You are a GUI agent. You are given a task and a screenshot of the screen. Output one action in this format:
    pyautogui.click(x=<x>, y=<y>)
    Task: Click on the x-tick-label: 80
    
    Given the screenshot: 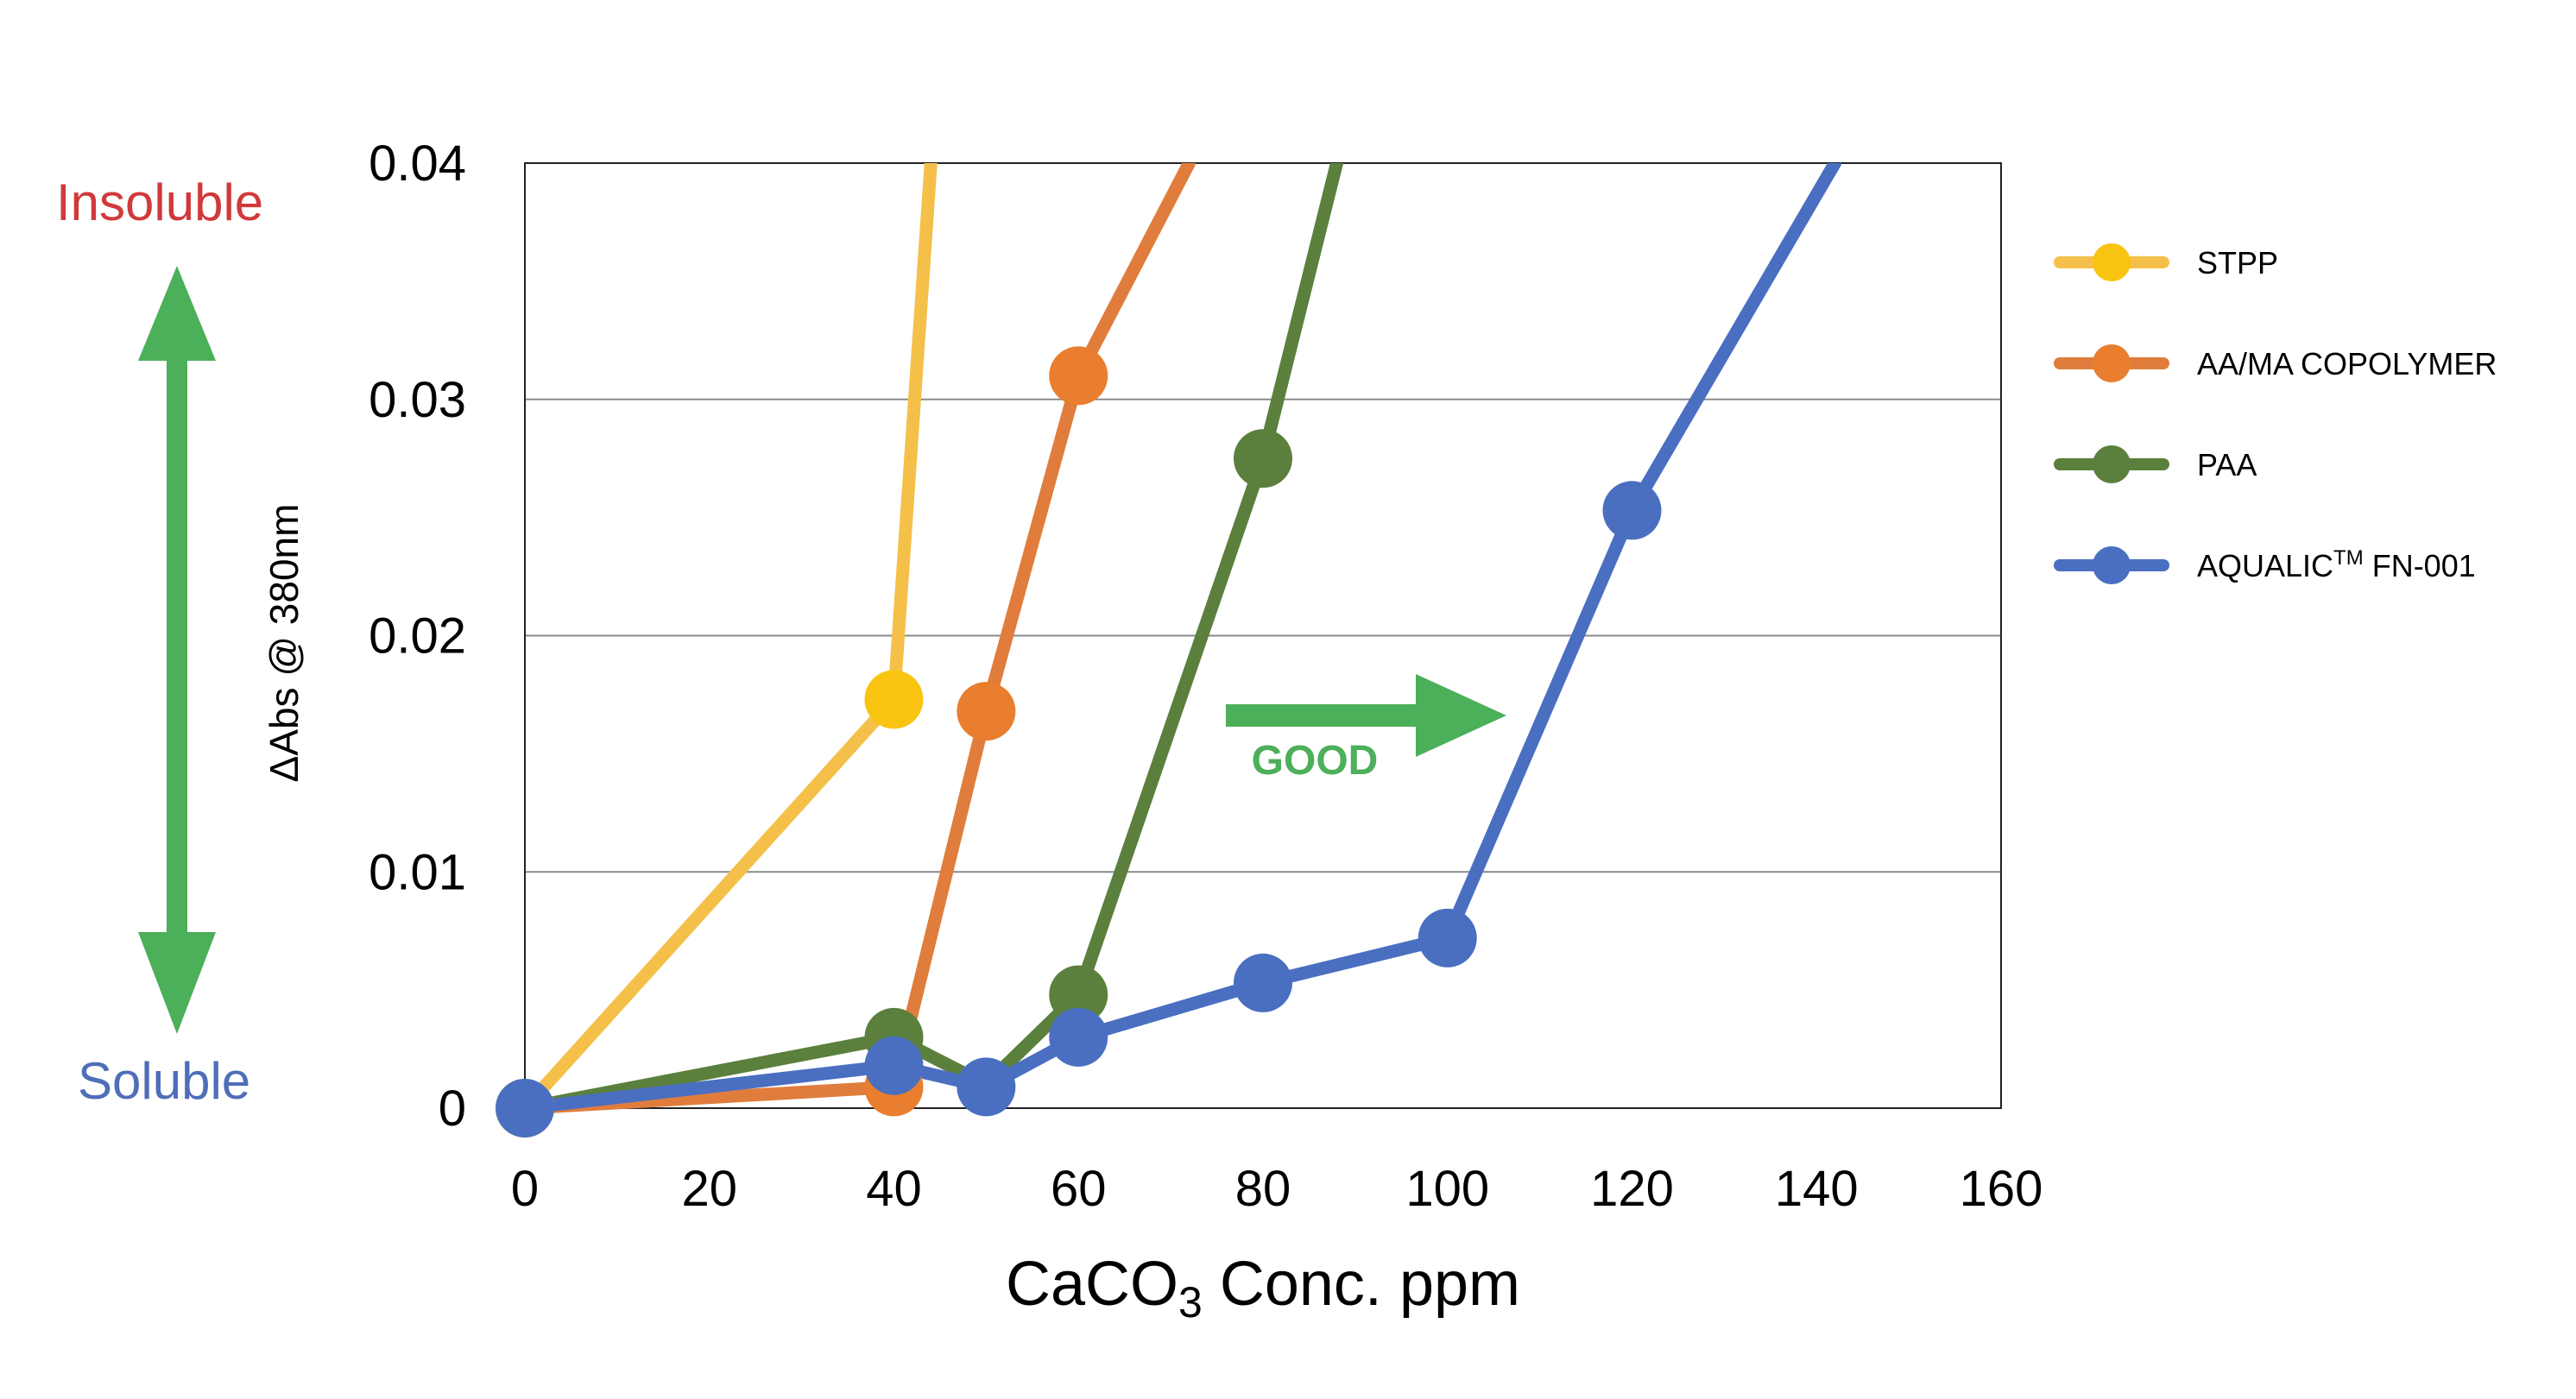 What is the action you would take?
    pyautogui.click(x=1263, y=1189)
    